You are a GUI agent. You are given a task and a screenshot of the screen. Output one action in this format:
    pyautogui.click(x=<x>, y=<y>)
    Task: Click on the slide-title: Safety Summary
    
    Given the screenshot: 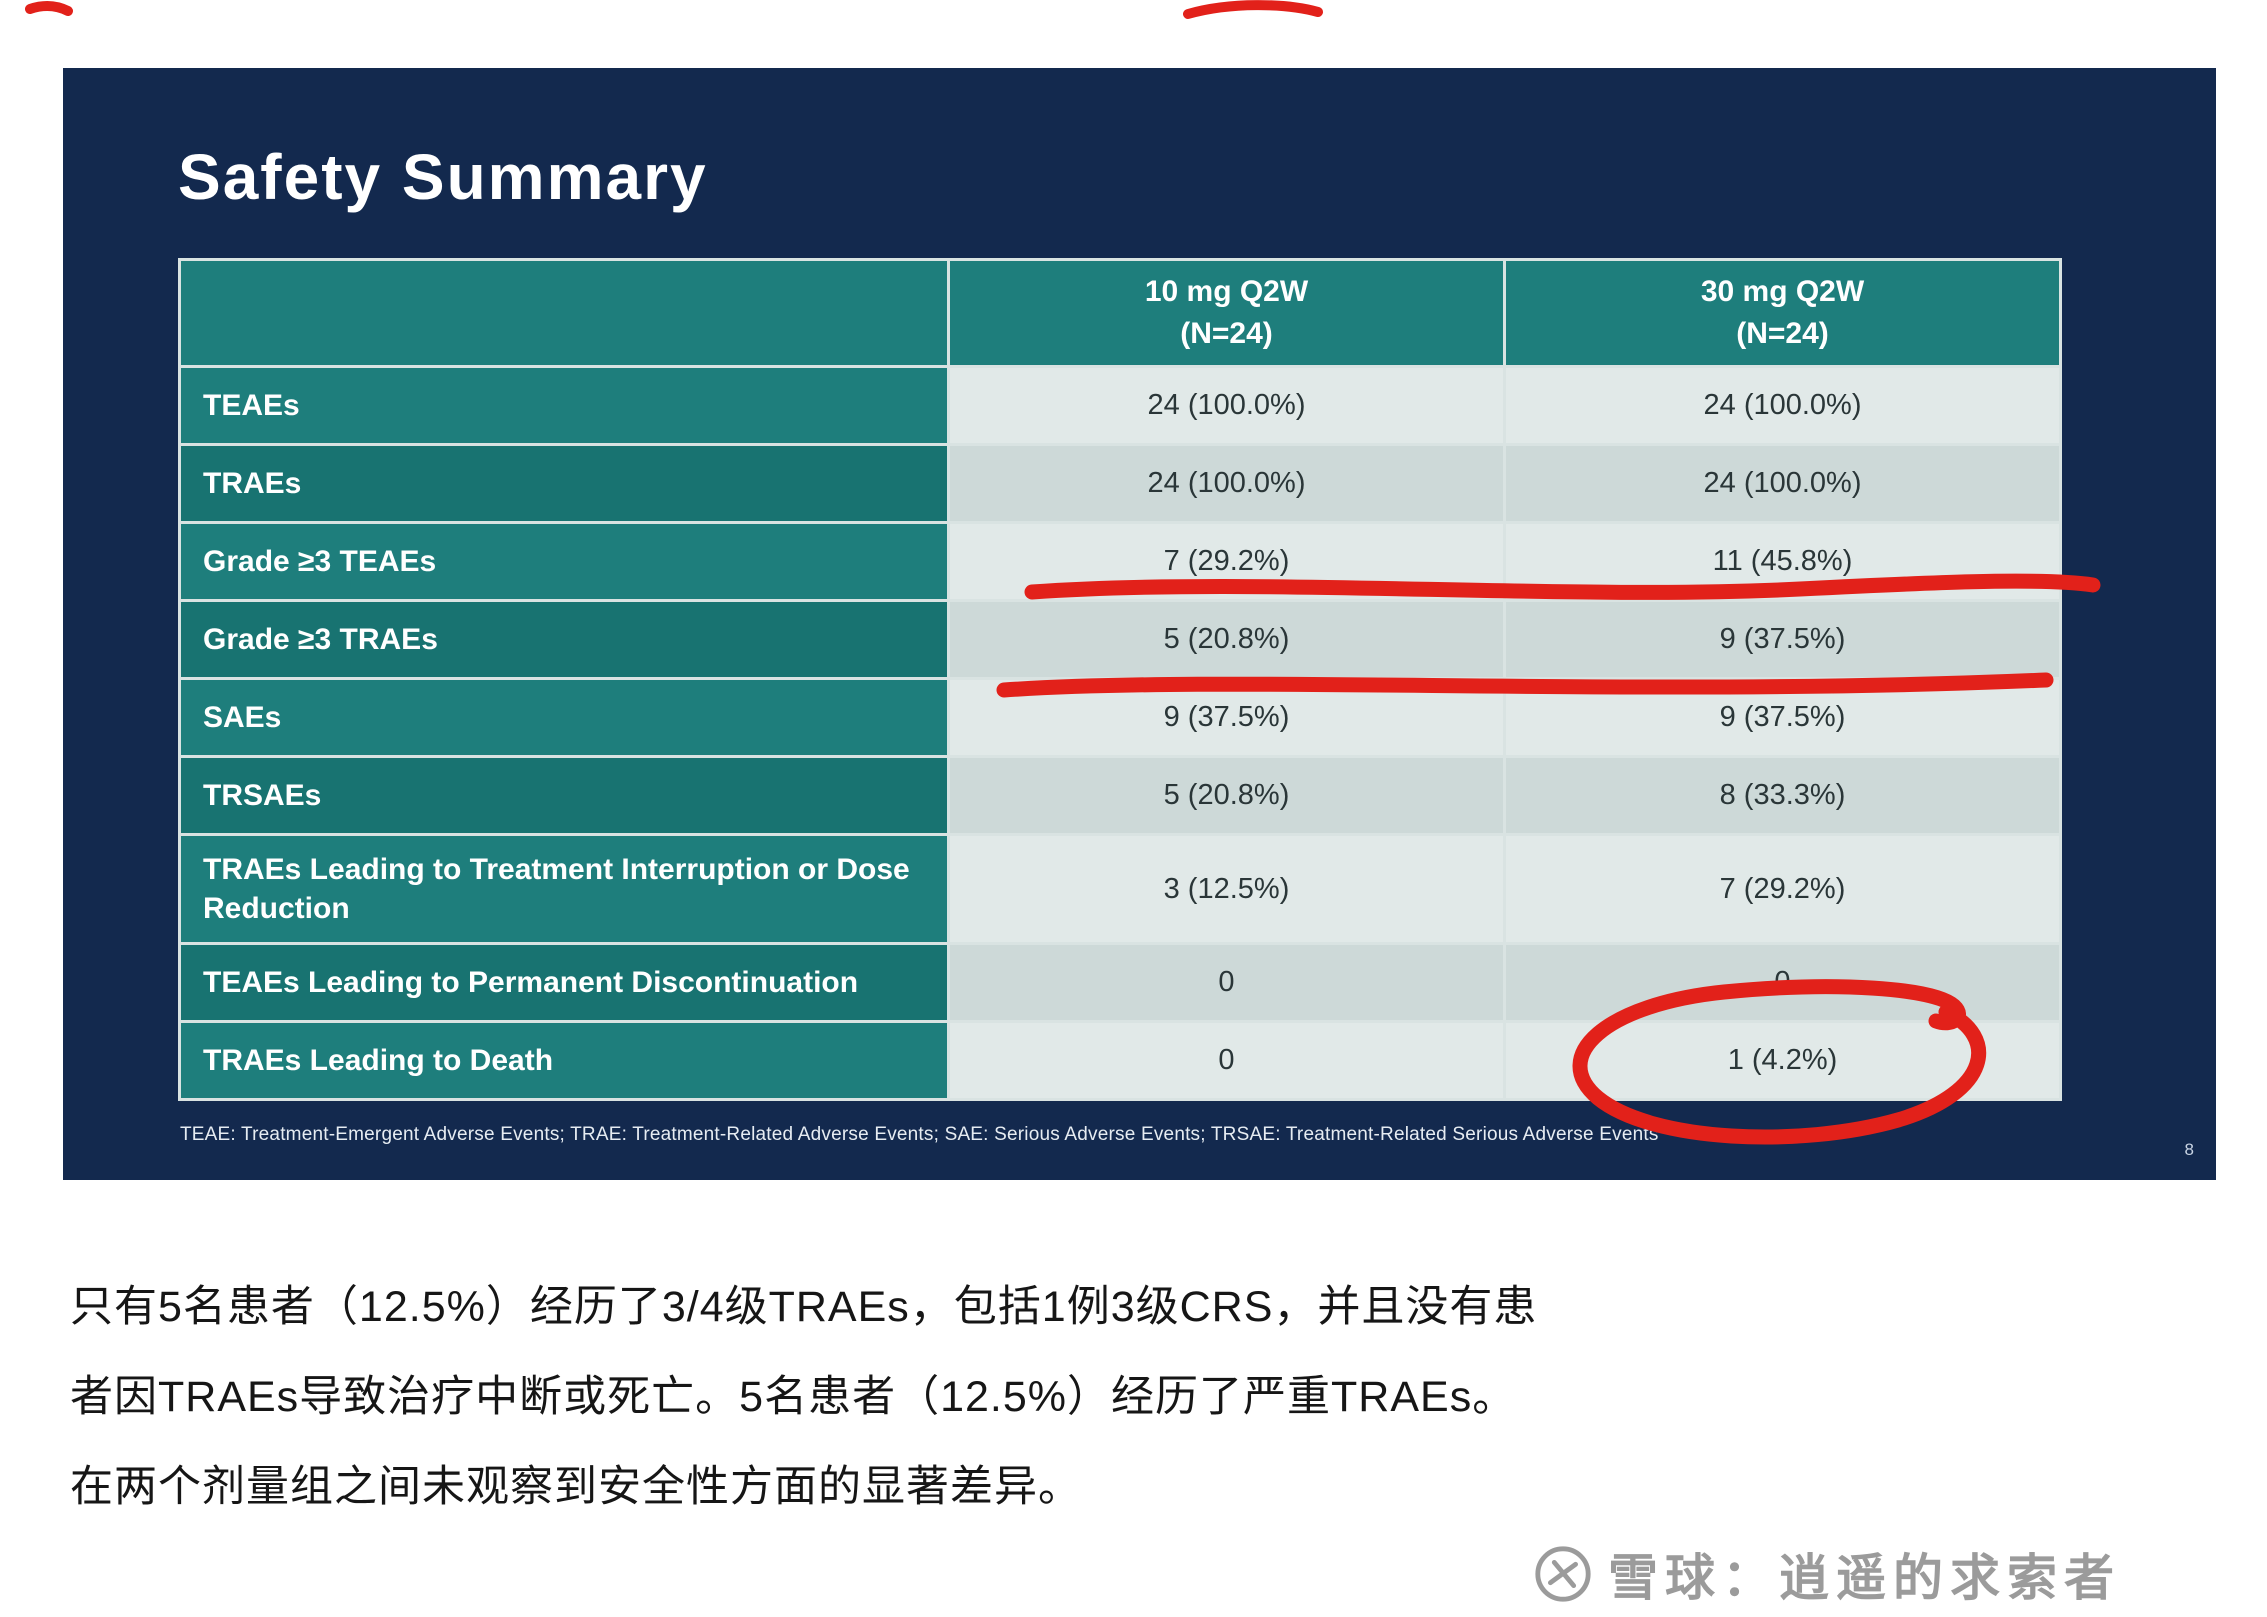 What is the action you would take?
    pyautogui.click(x=443, y=177)
    